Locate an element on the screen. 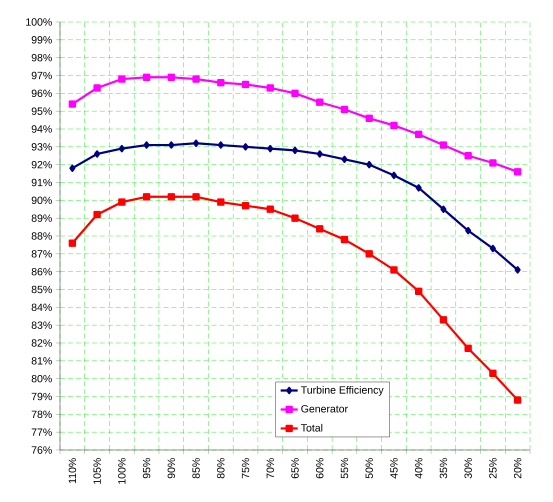  y-tick-label: 92% is located at coordinates (42, 164).